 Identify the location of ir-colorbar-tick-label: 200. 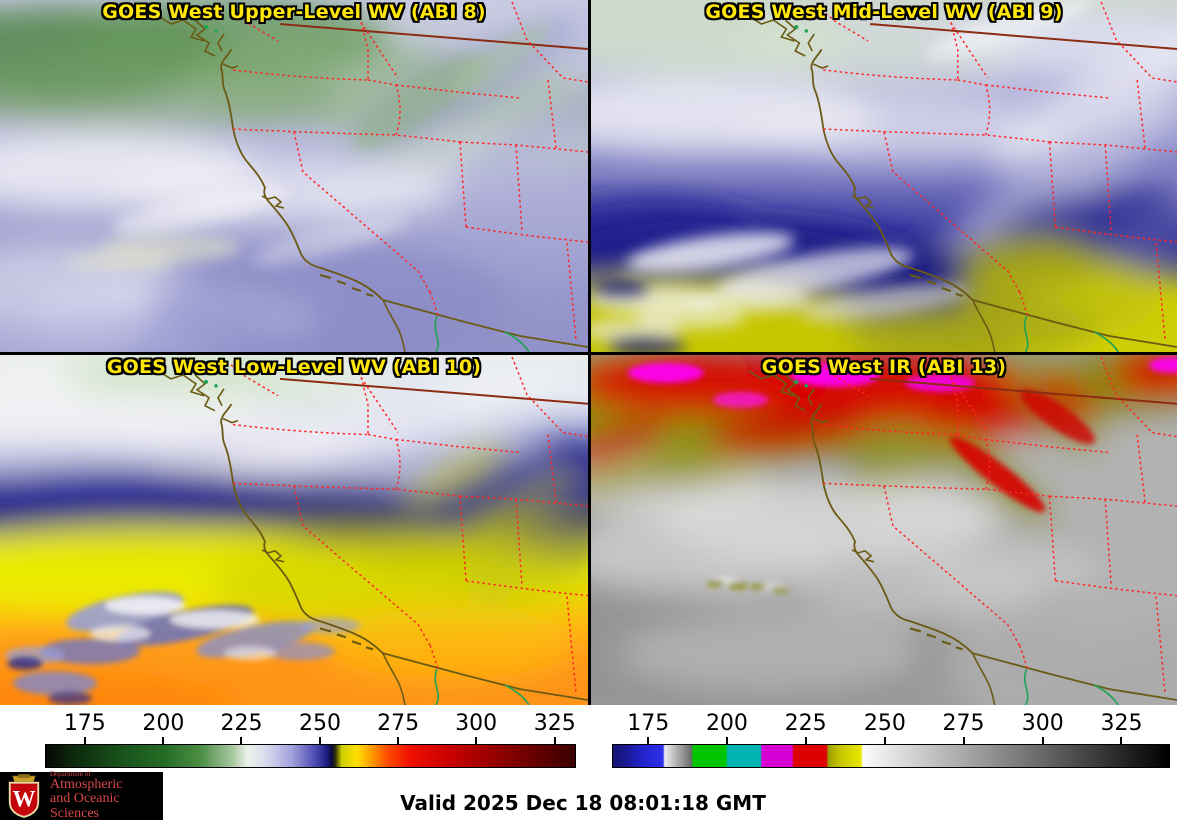
(726, 723).